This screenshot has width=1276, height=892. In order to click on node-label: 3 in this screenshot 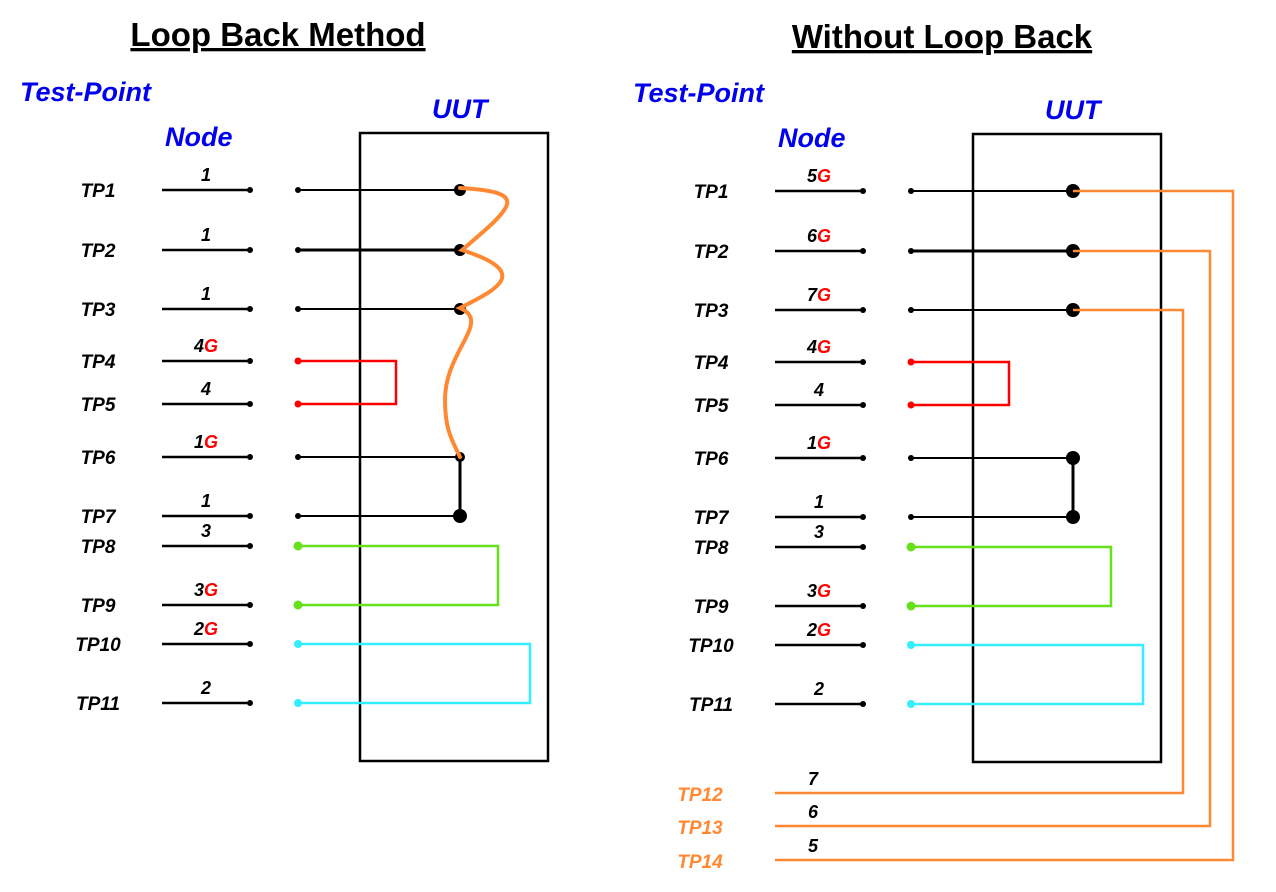, I will do `click(819, 532)`.